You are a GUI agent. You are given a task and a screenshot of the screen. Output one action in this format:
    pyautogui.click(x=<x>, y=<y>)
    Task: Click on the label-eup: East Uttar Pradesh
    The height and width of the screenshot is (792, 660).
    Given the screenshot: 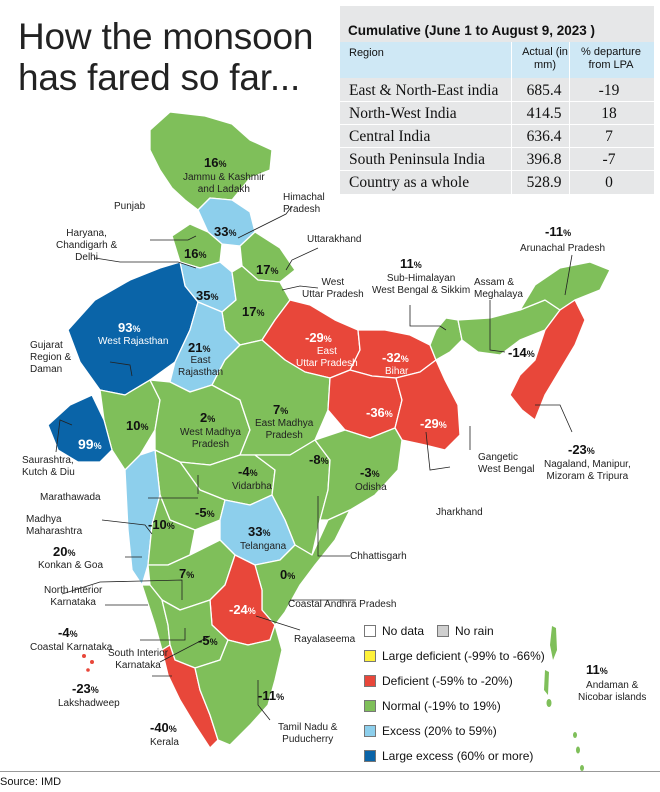 What is the action you would take?
    pyautogui.click(x=327, y=357)
    